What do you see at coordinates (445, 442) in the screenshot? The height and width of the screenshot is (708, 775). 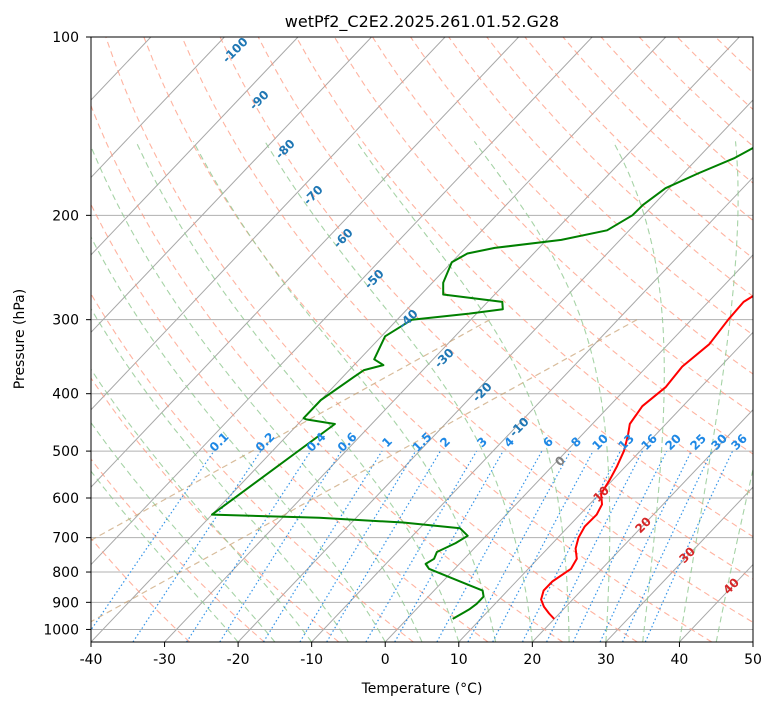 I see `mixing-ratio-label: 2` at bounding box center [445, 442].